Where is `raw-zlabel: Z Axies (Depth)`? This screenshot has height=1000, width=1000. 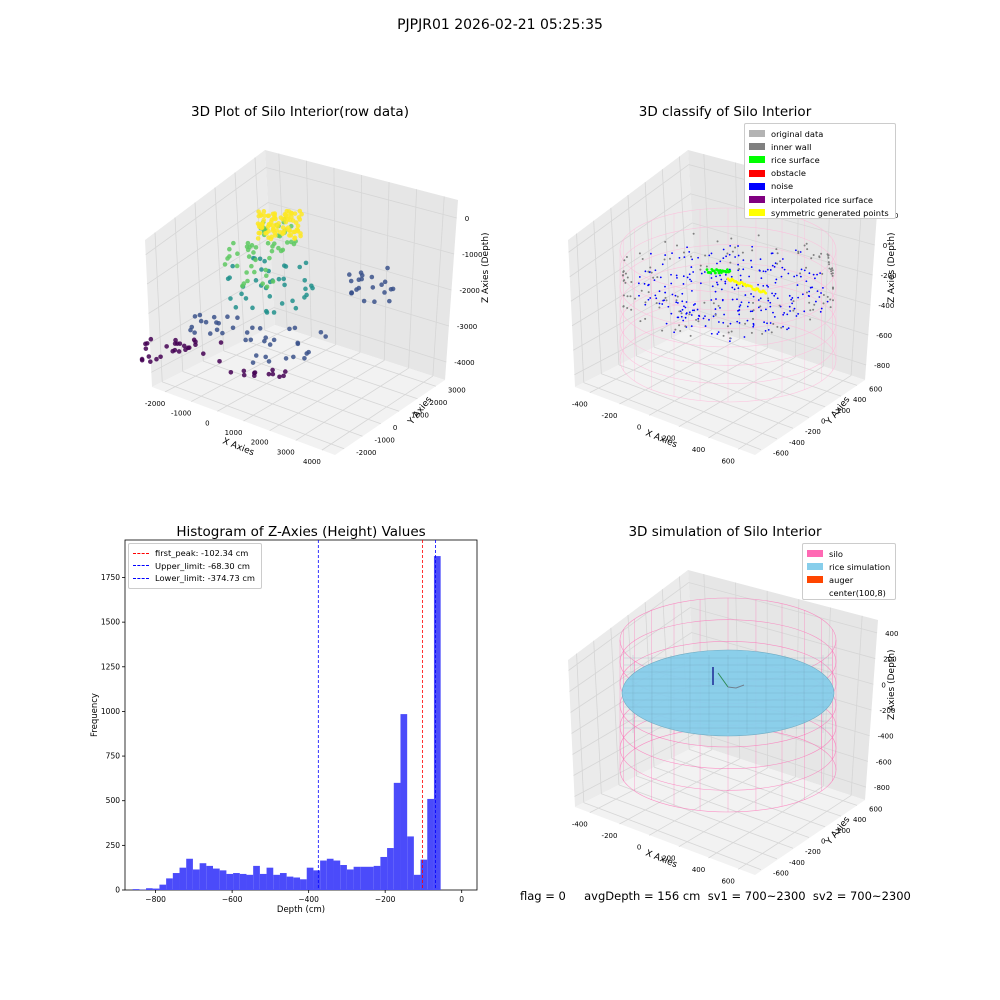
raw-zlabel: Z Axies (Depth) is located at coordinates (486, 267).